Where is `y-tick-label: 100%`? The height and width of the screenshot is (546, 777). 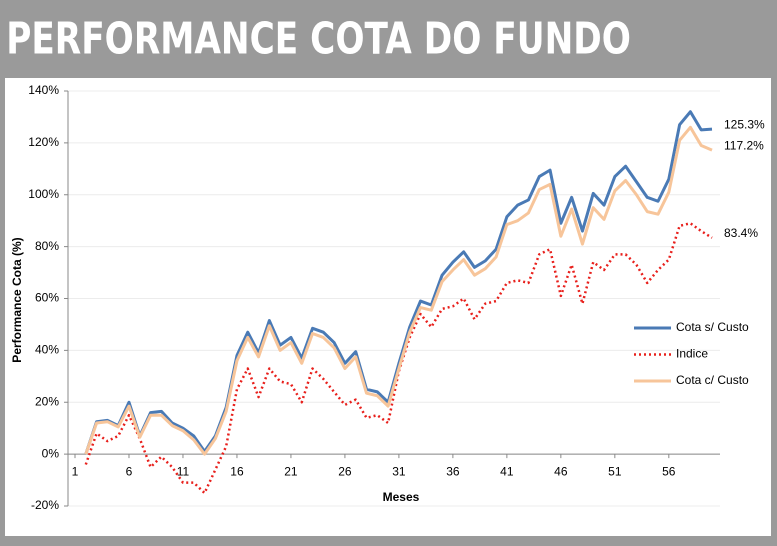
y-tick-label: 100% is located at coordinates (43, 194).